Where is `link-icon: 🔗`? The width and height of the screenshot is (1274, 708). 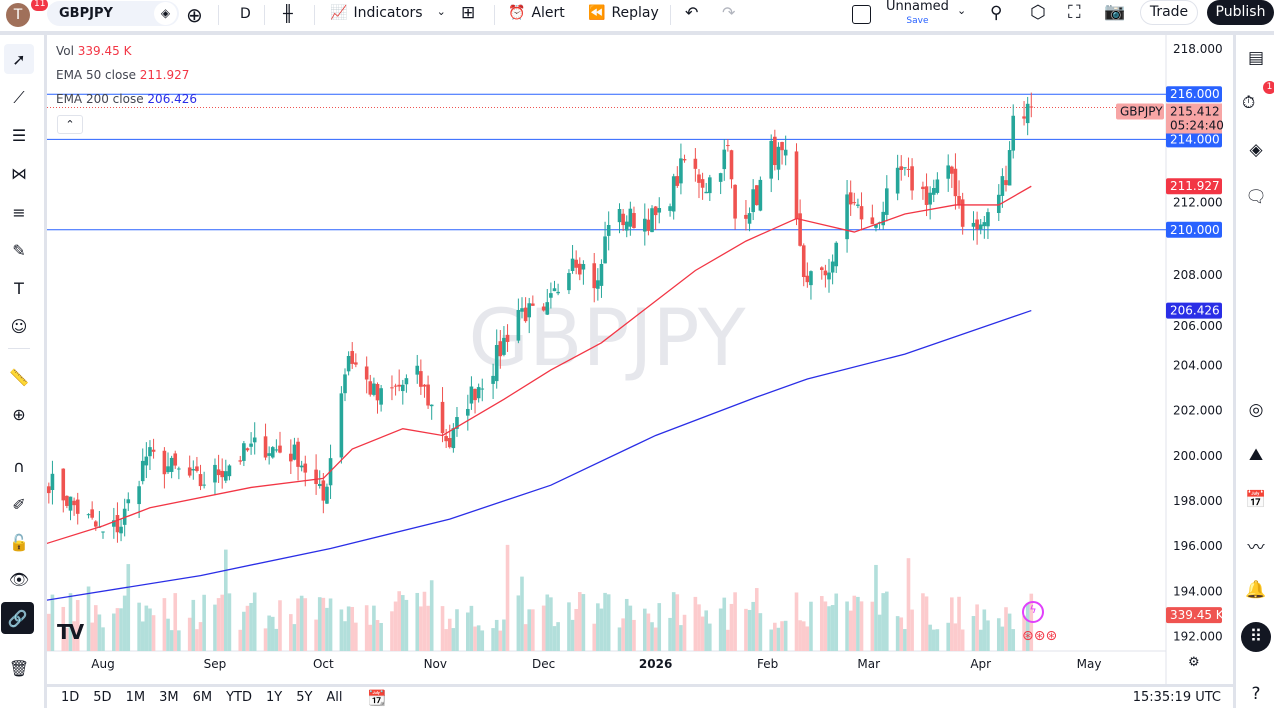
link-icon: 🔗 is located at coordinates (17, 618).